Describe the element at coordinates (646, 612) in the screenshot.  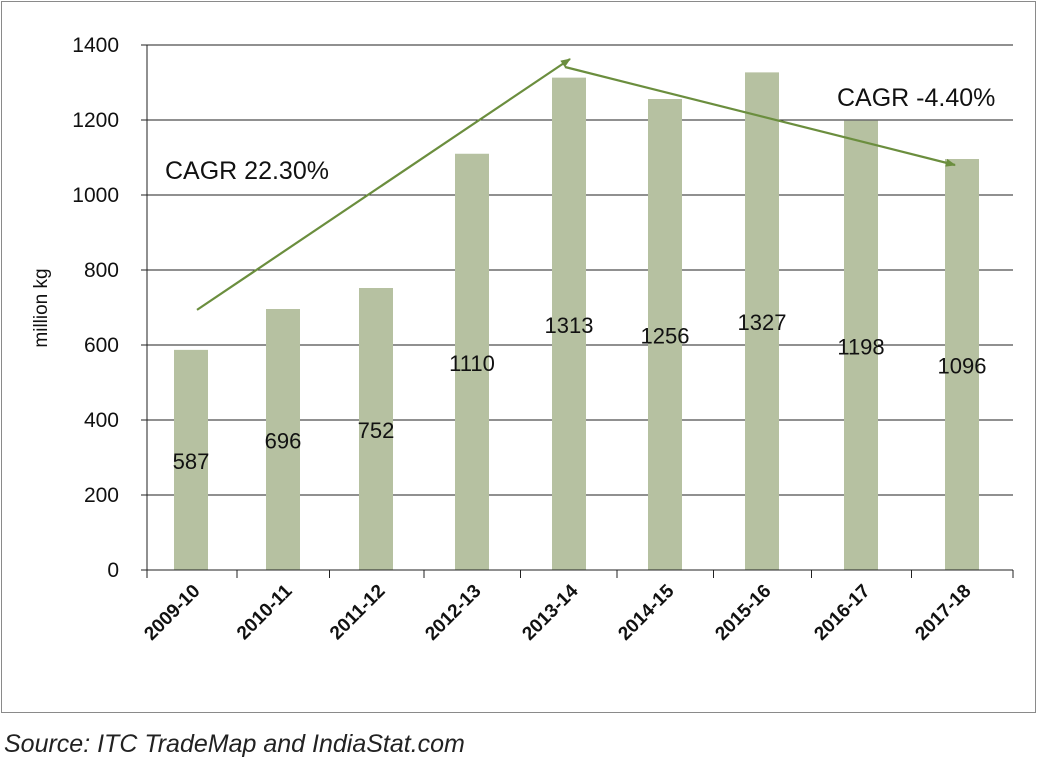
I see `x-tick-label: 2014-15` at that location.